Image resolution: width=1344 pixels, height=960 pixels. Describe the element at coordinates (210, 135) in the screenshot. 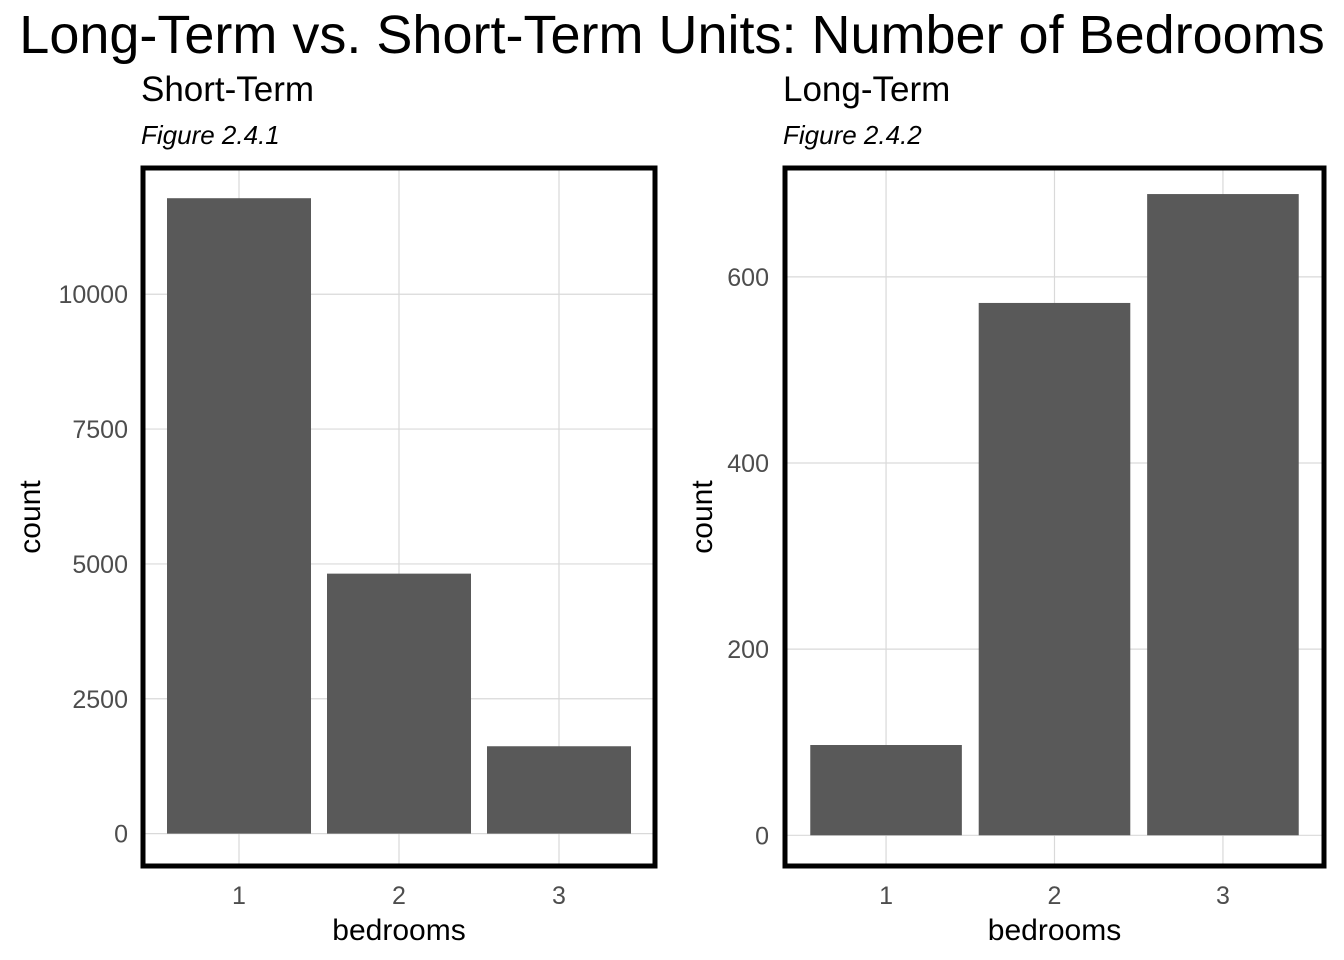

I see `panel-subtitle: Figure 2.4.1` at that location.